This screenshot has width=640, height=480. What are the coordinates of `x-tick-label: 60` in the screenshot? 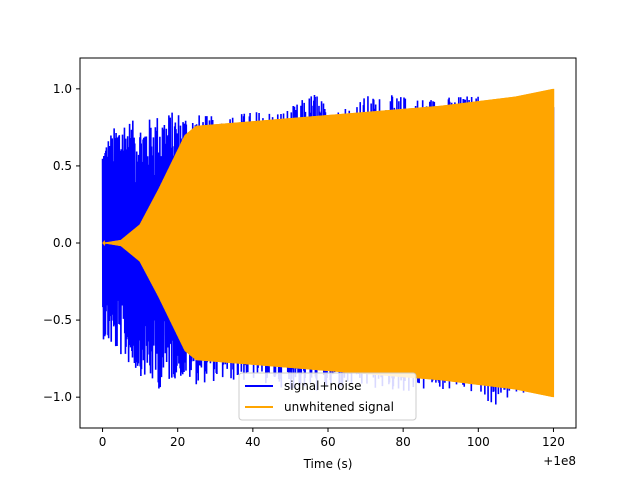 It's located at (327, 442).